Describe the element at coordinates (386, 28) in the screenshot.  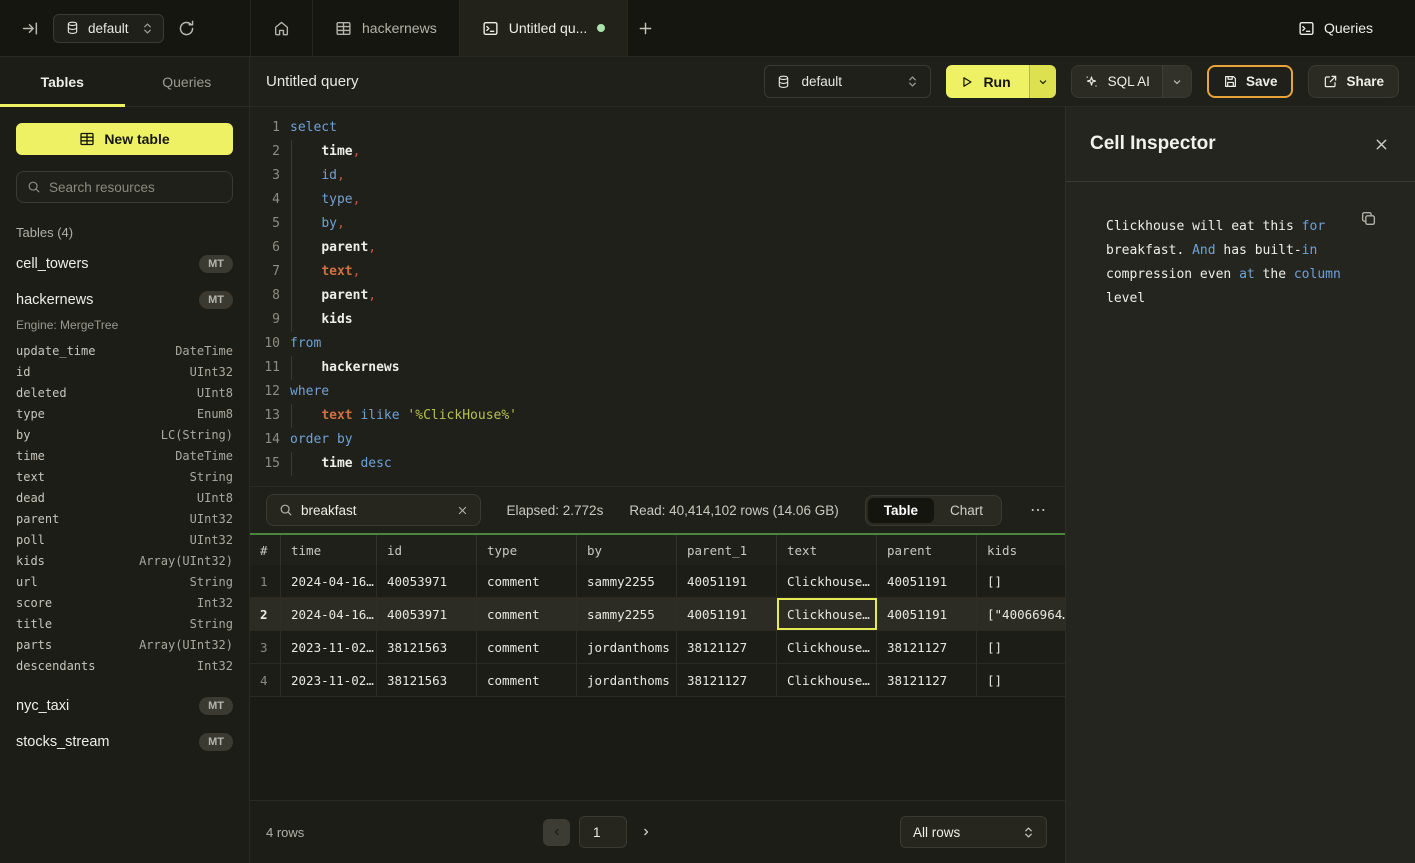
I see `tab-hackernews: hackernews` at that location.